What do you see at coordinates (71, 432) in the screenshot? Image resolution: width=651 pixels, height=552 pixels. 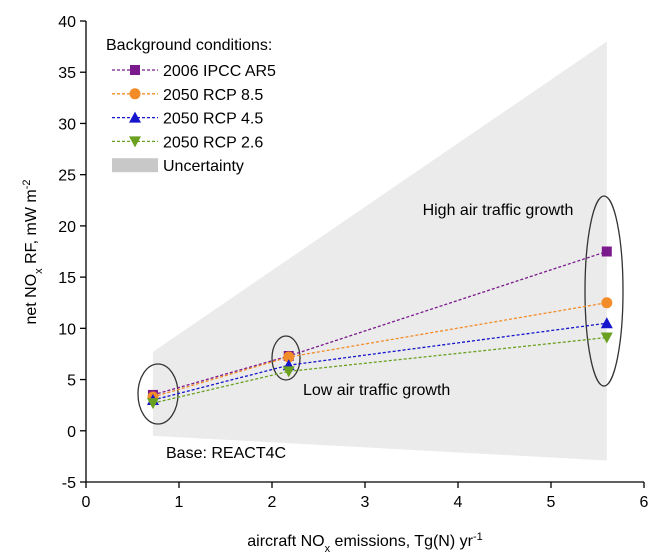 I see `y-tick-label: 0` at bounding box center [71, 432].